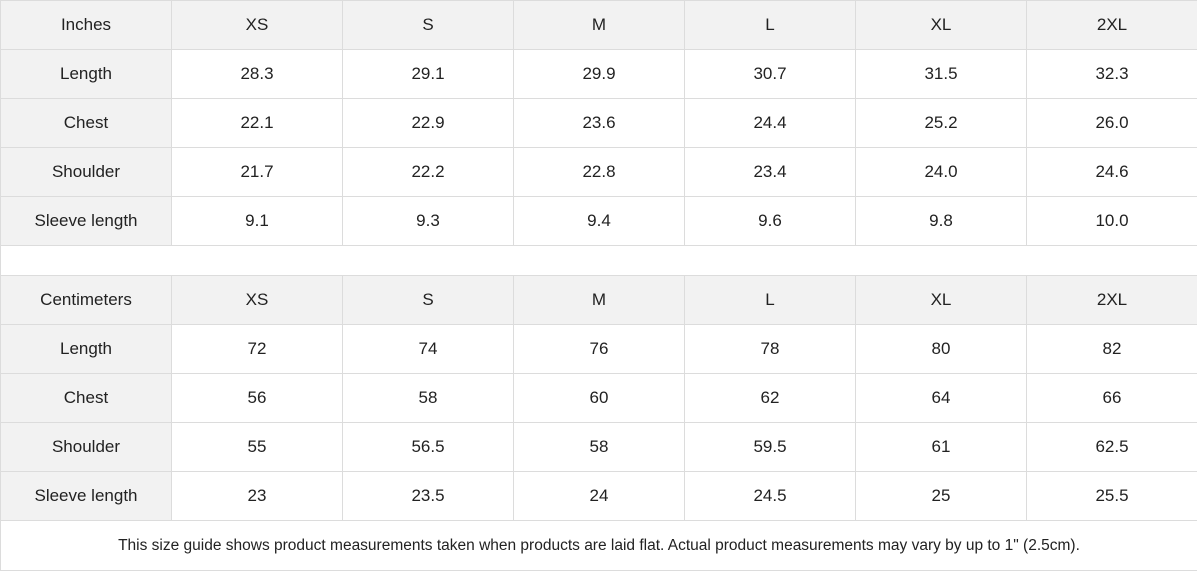 Image resolution: width=1197 pixels, height=580 pixels. What do you see at coordinates (428, 496) in the screenshot?
I see `measurement-value: 23.5` at bounding box center [428, 496].